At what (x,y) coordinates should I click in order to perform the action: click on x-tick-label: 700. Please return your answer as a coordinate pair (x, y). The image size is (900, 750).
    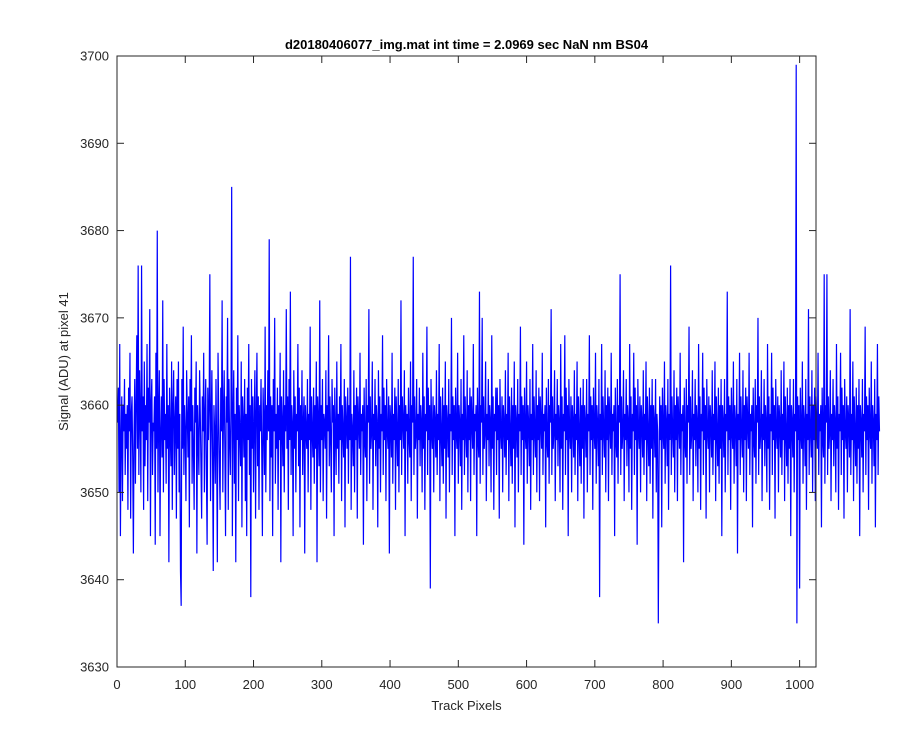
    Looking at the image, I should click on (595, 684).